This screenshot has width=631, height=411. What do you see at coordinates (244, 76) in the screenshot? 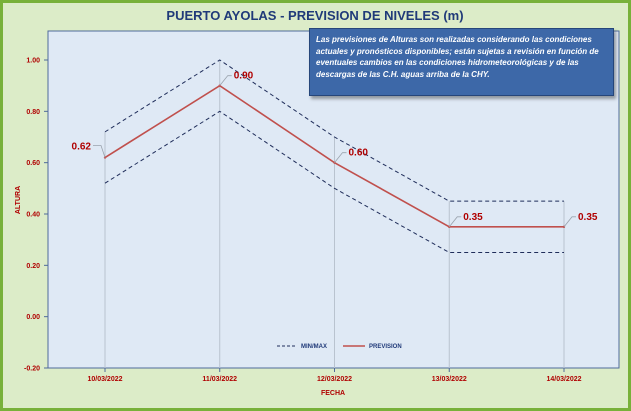
I see `data-label: 0.90` at bounding box center [244, 76].